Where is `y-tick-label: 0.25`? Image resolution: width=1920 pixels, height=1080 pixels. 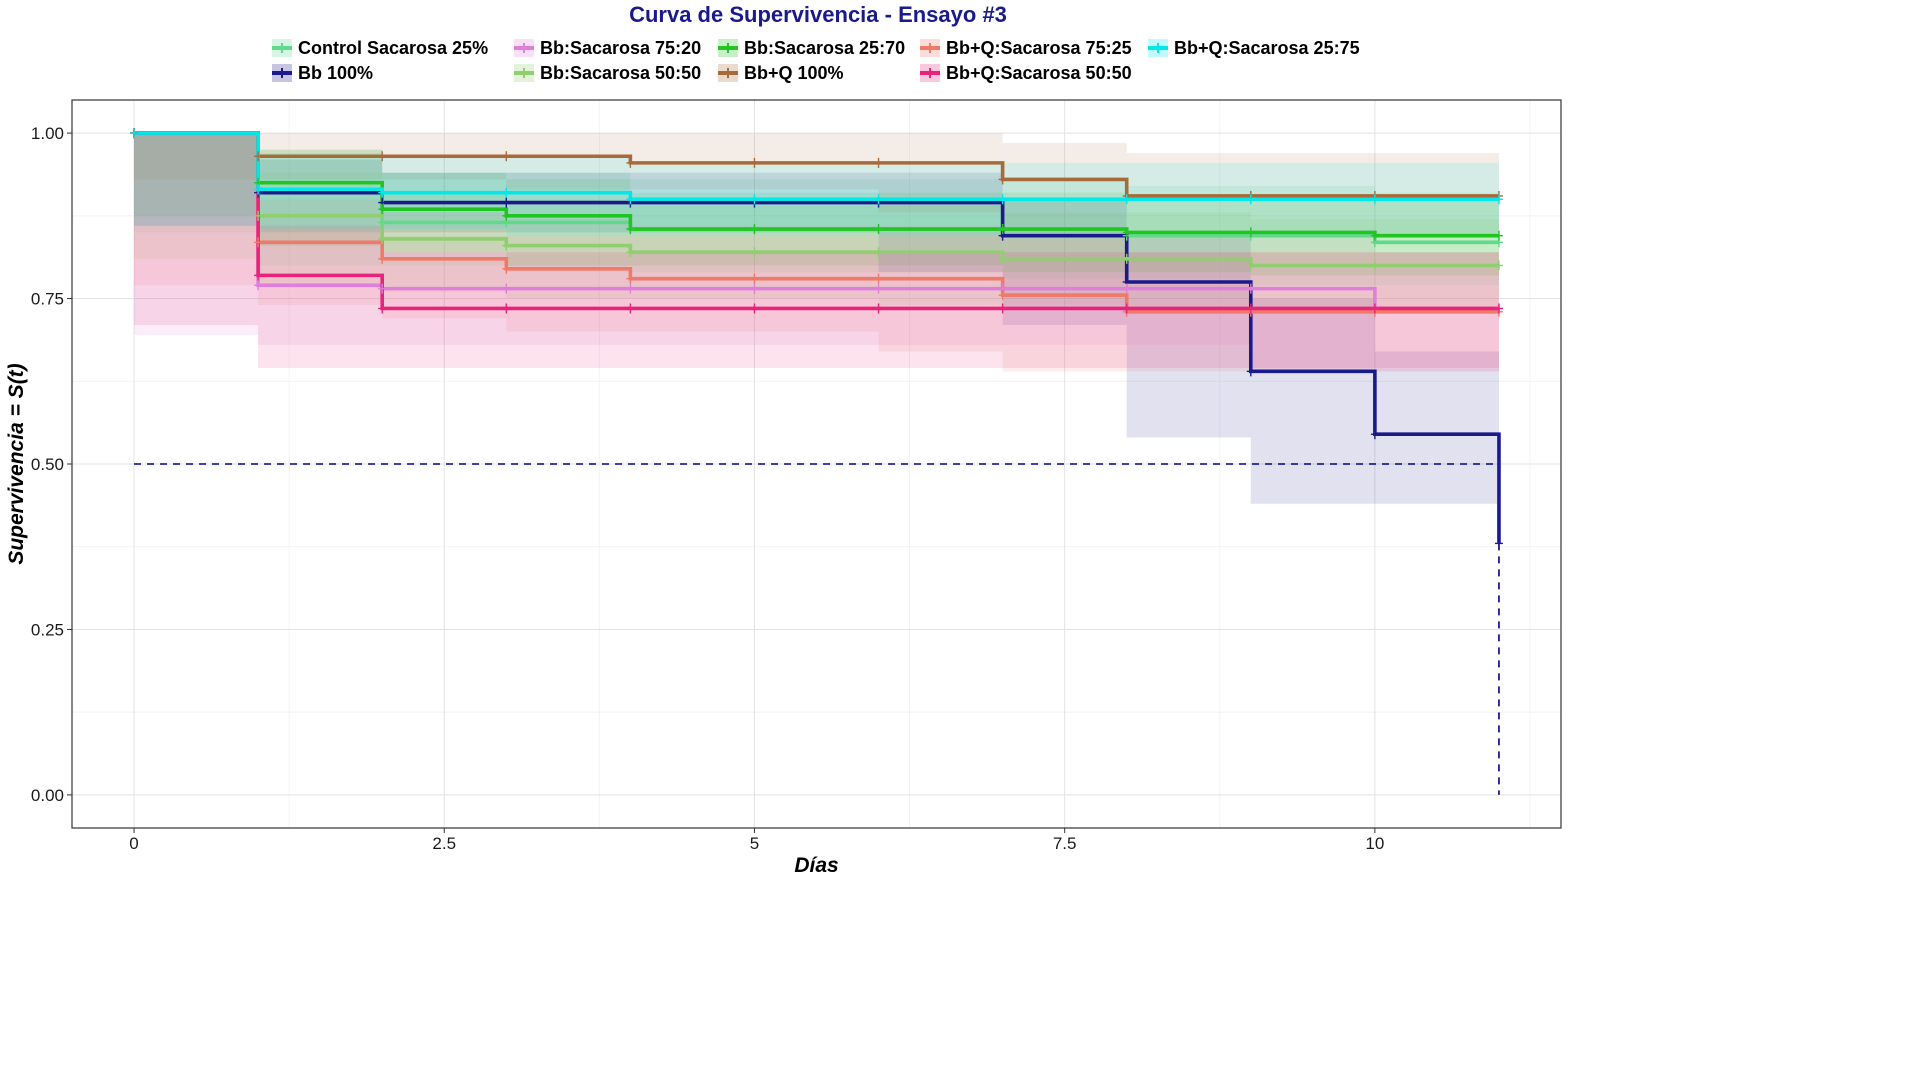 y-tick-label: 0.25 is located at coordinates (47, 629).